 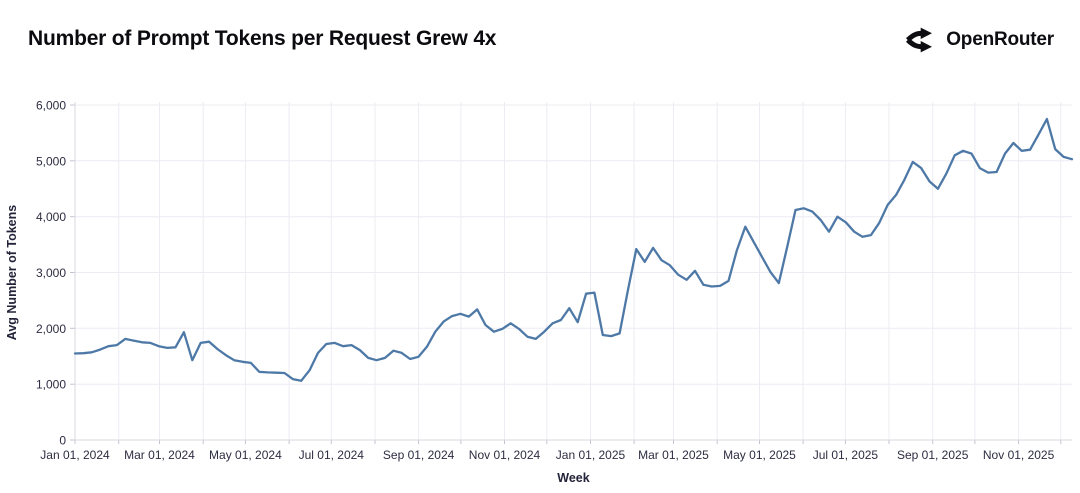 What do you see at coordinates (159, 455) in the screenshot?
I see `x-tick-label: Mar 01, 2024` at bounding box center [159, 455].